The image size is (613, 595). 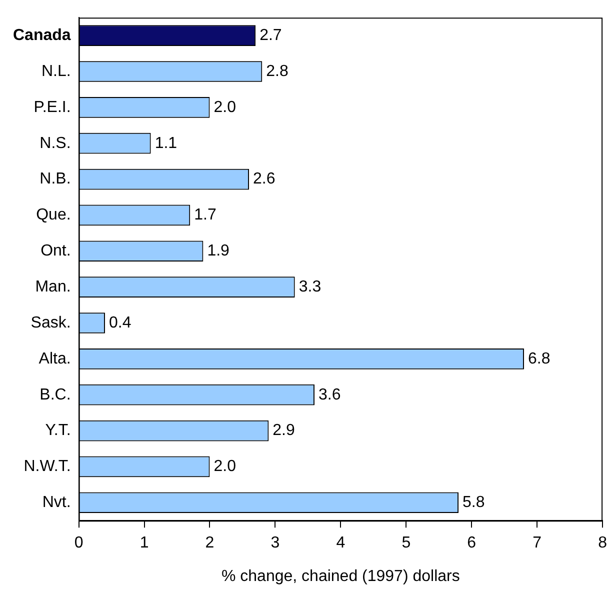 What do you see at coordinates (218, 251) in the screenshot?
I see `data-label: 1.9` at bounding box center [218, 251].